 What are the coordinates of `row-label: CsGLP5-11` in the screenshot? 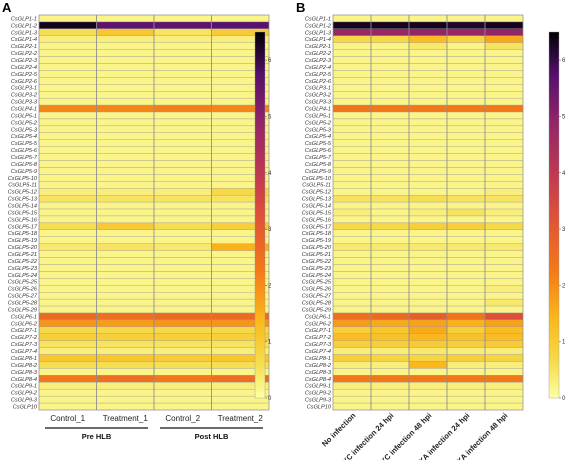 It's located at (22, 186).